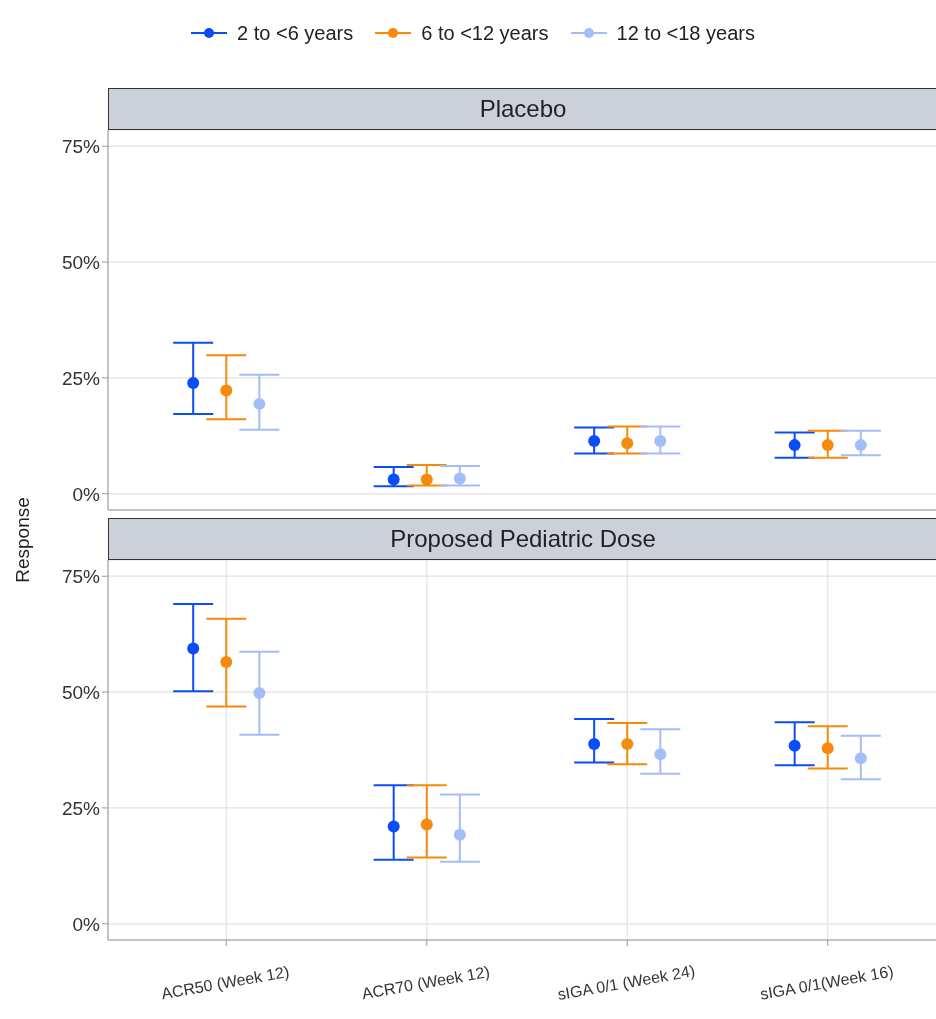 The image size is (936, 1019). I want to click on y-axis-title: Response, so click(23, 540).